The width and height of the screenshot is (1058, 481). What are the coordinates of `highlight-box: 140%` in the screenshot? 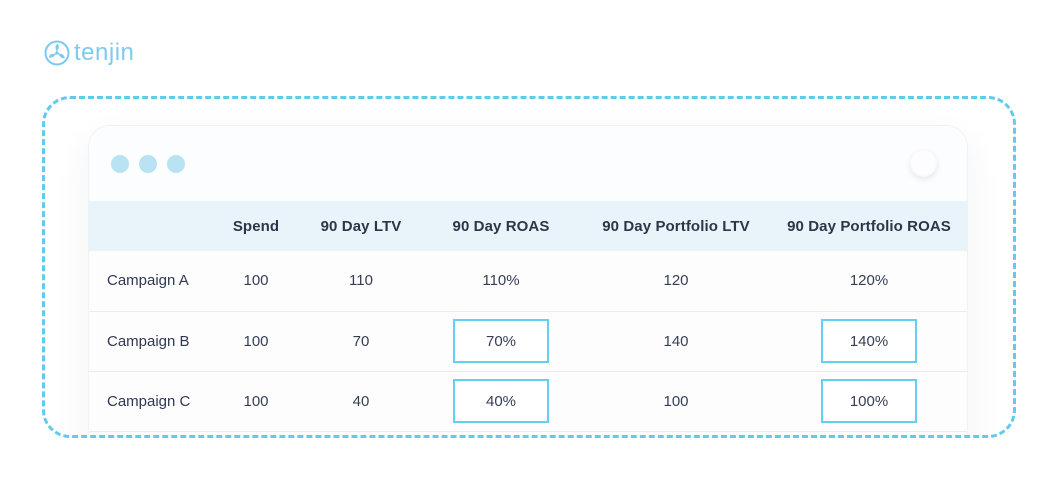 It's located at (869, 341).